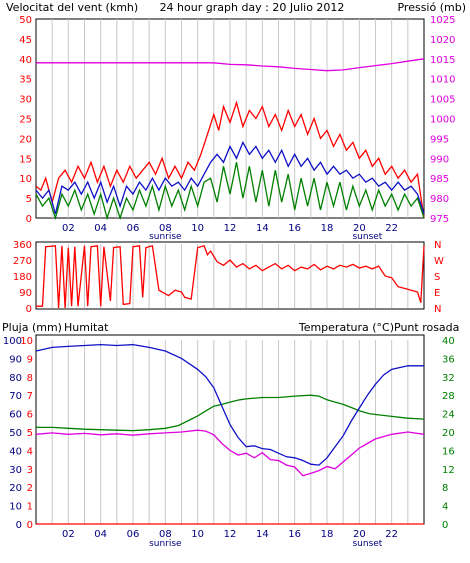  I want to click on humidity-tick: 70, so click(15, 396).